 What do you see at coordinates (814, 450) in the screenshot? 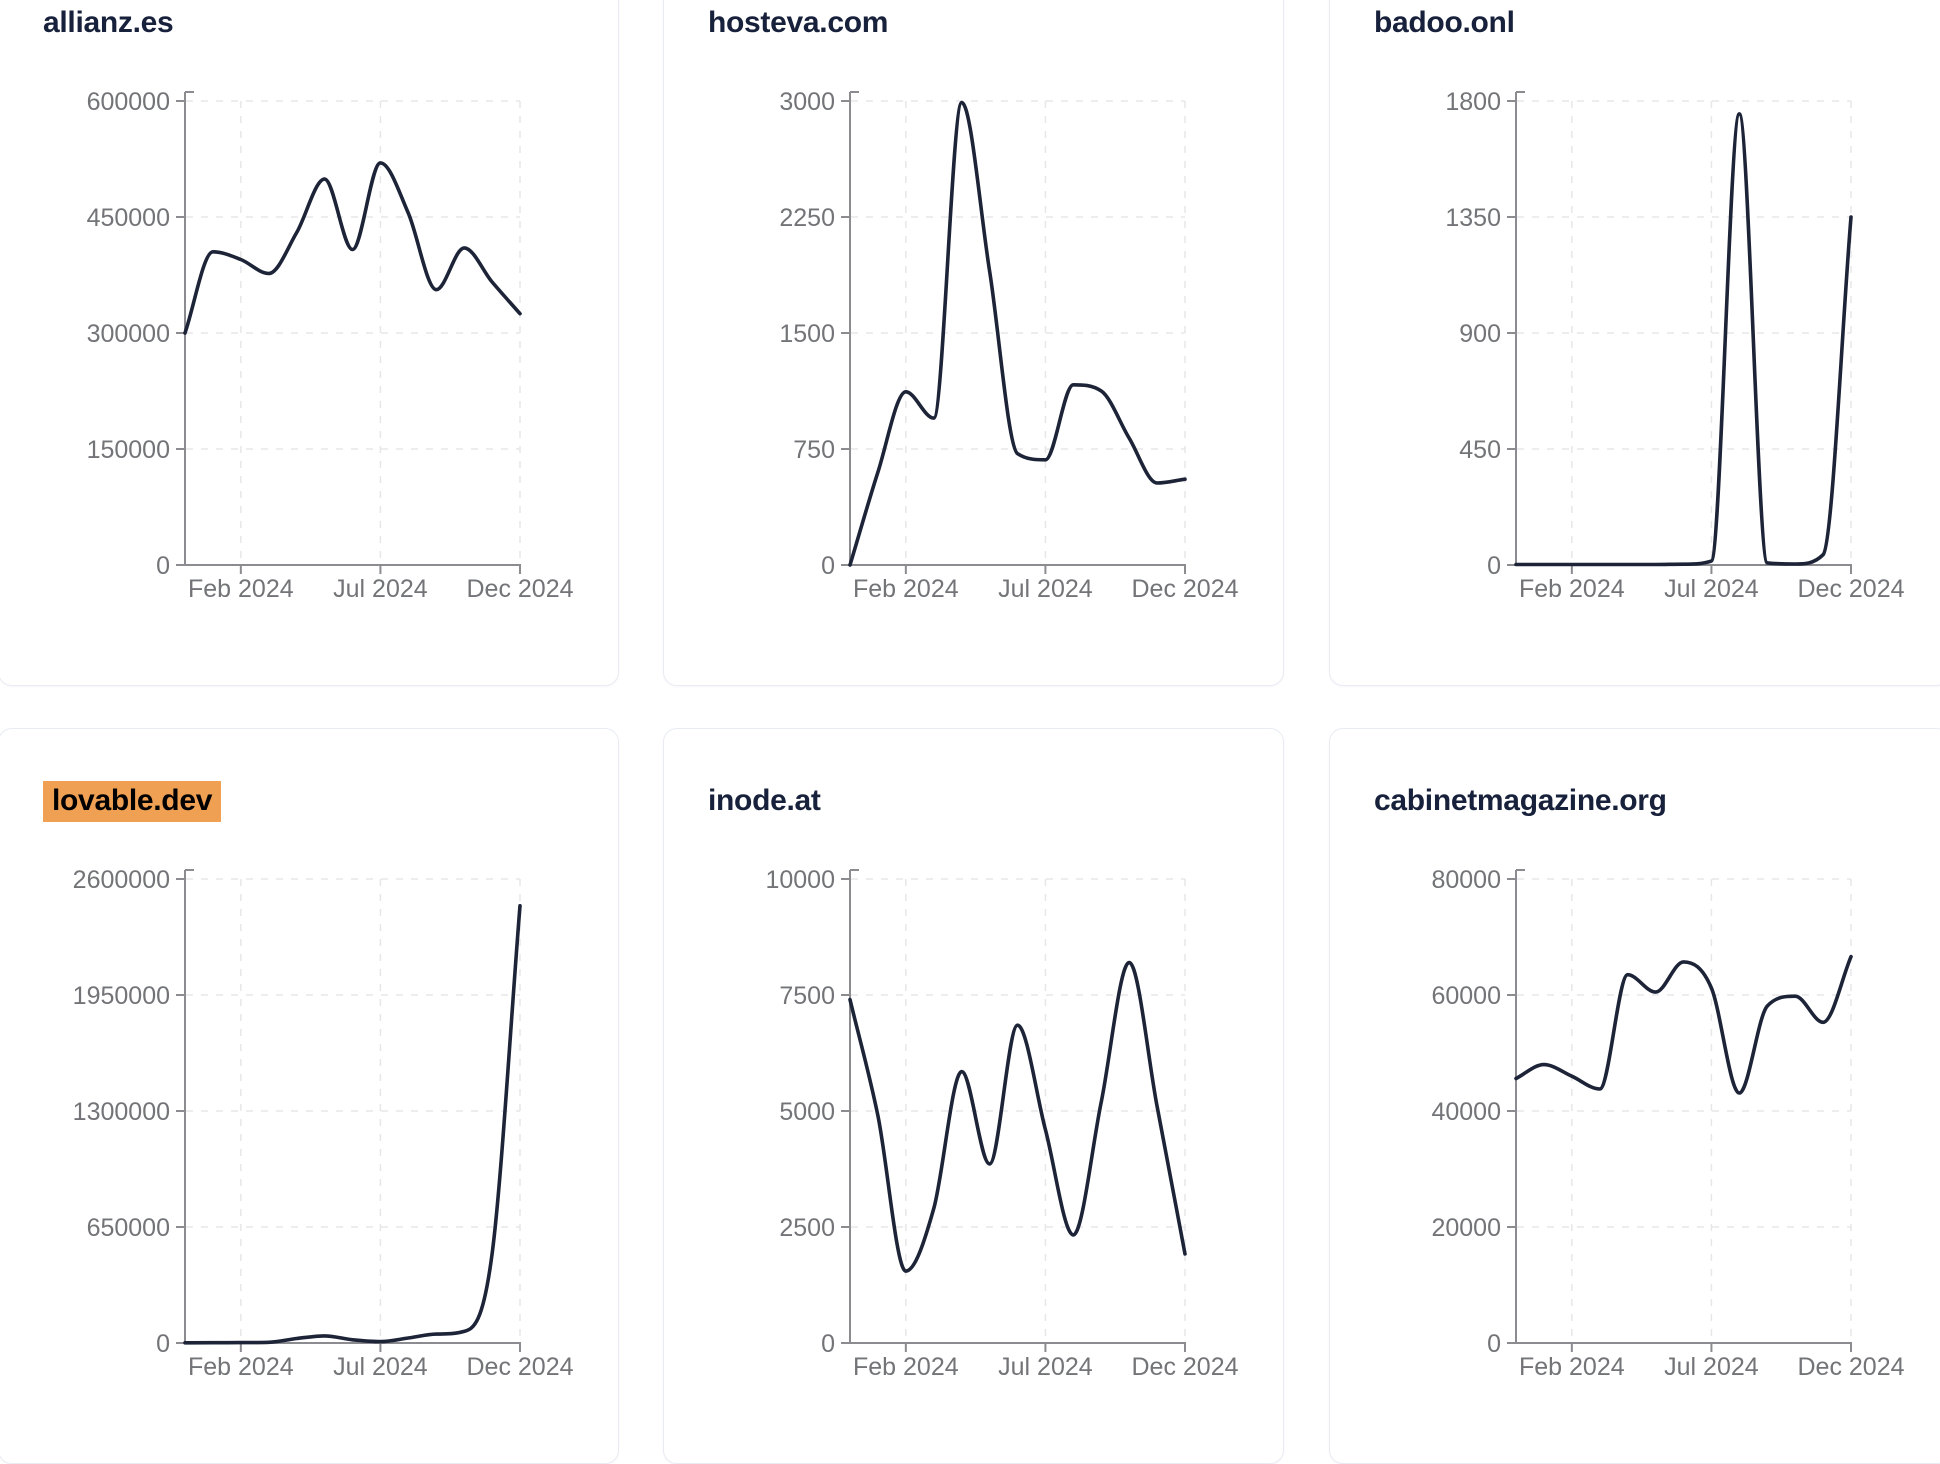
I see `y-tick-label: 750` at bounding box center [814, 450].